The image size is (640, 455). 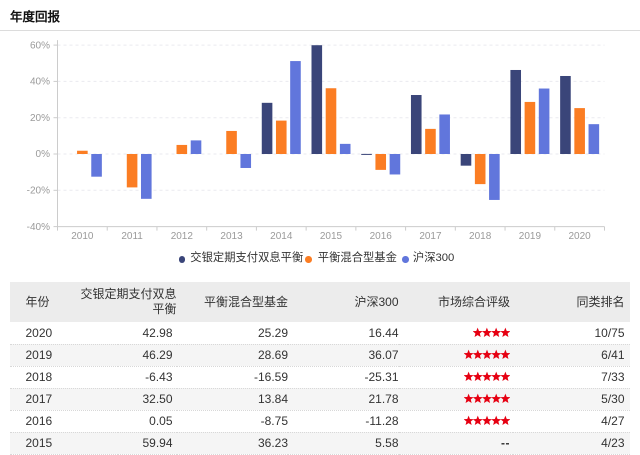 I want to click on svg-text: 2015, so click(x=331, y=236).